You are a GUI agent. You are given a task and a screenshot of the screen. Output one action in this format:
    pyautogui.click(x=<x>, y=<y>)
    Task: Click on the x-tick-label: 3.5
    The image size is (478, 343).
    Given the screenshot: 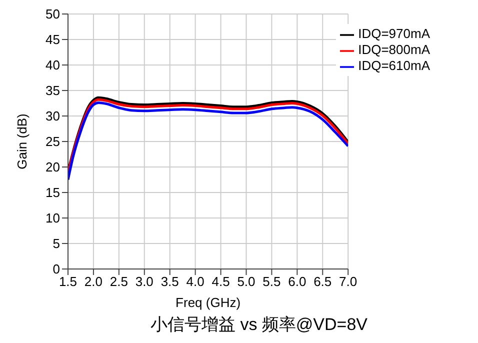 What is the action you would take?
    pyautogui.click(x=169, y=282)
    